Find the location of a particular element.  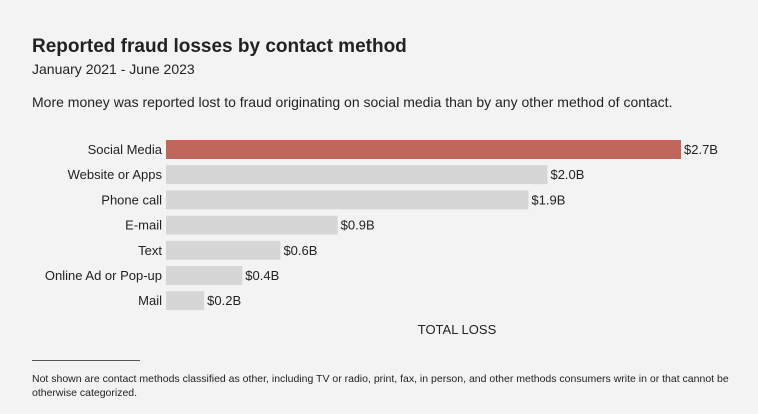

category-label: Text is located at coordinates (150, 250).